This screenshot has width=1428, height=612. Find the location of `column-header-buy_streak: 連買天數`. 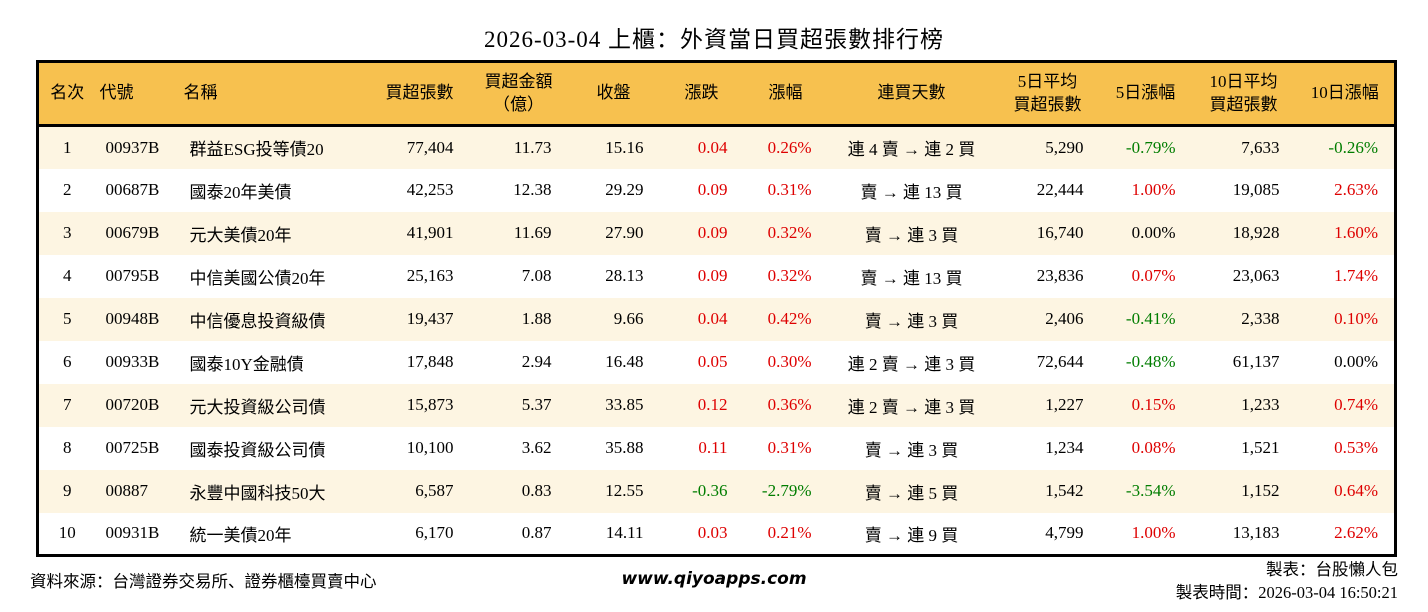

column-header-buy_streak: 連買天數 is located at coordinates (911, 94).